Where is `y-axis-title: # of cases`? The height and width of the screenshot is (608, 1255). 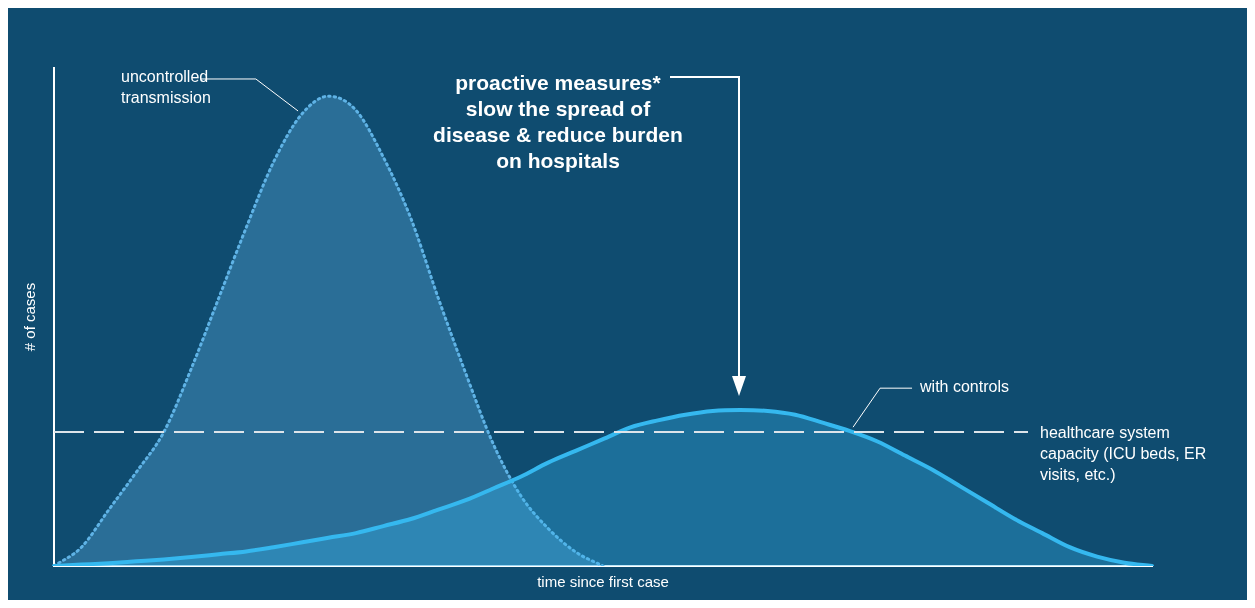 y-axis-title: # of cases is located at coordinates (30, 317).